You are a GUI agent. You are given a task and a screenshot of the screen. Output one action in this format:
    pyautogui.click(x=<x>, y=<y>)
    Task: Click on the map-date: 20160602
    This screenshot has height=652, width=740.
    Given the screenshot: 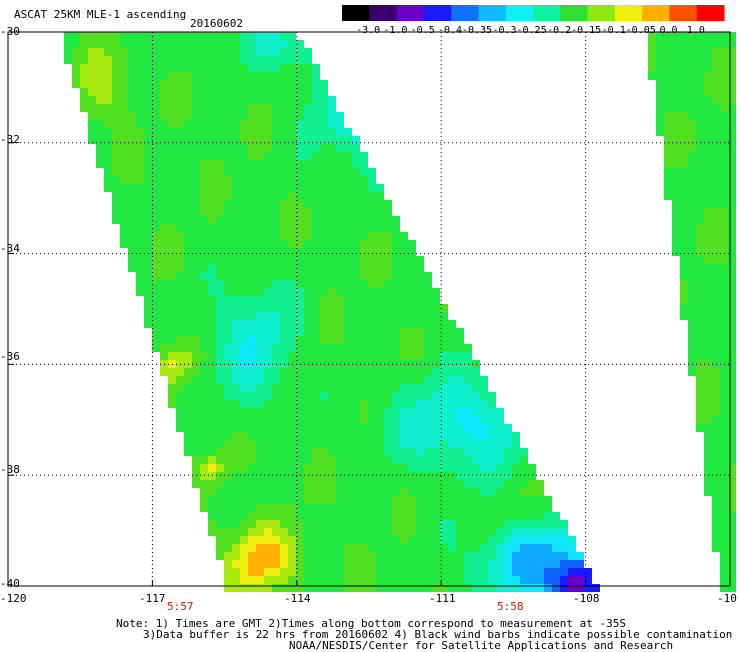 What is the action you would take?
    pyautogui.click(x=216, y=23)
    